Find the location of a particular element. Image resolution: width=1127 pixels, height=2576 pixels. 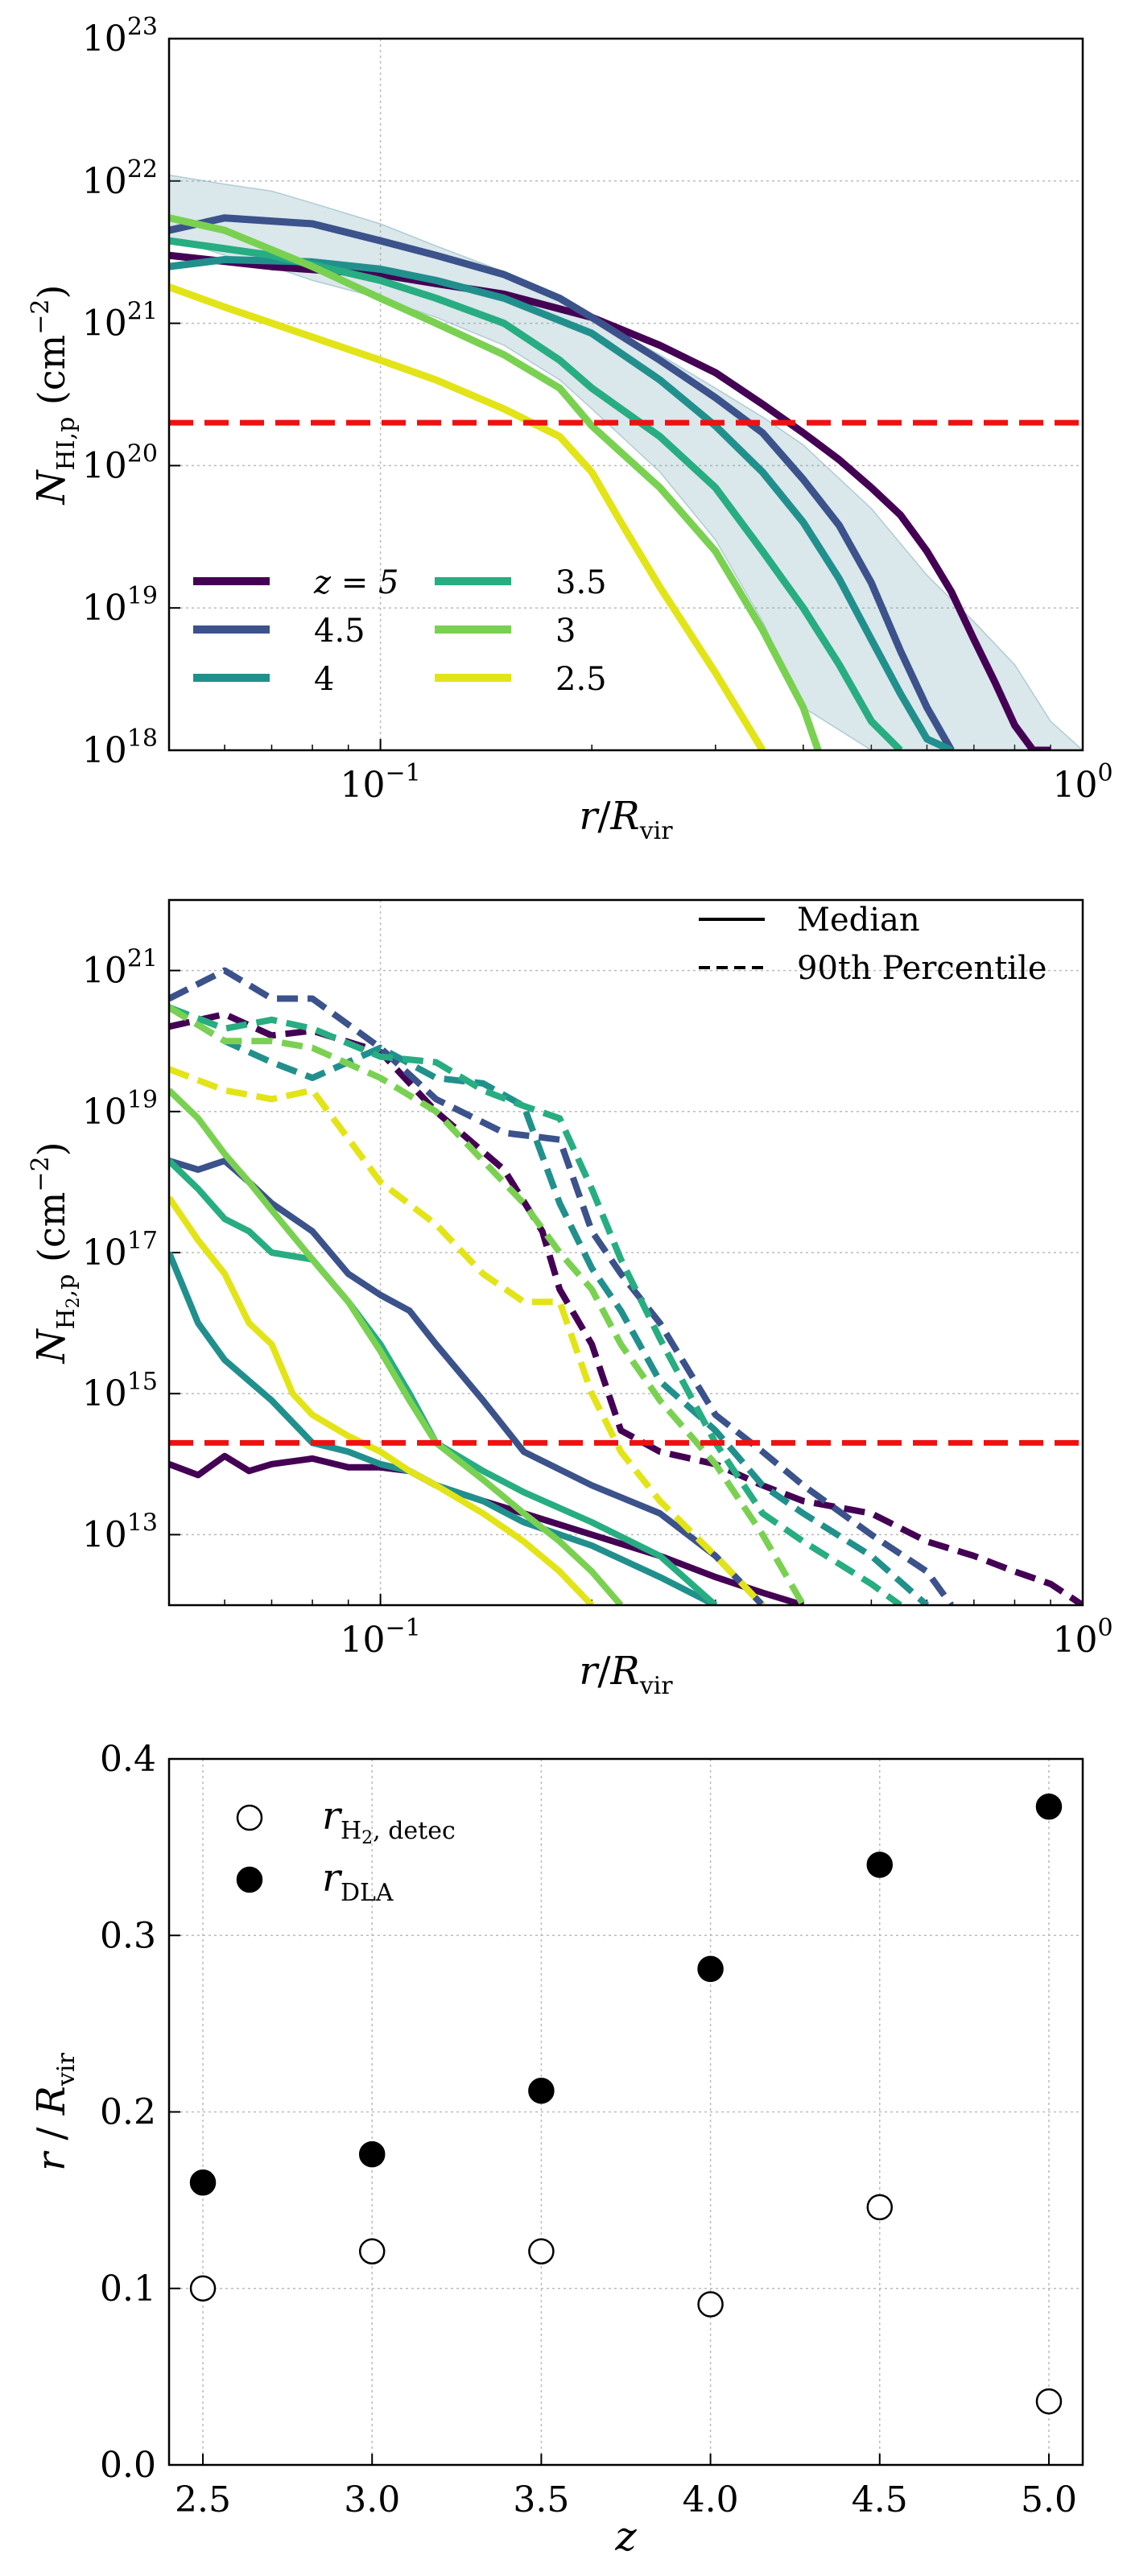

y-tick-label: 0.4 is located at coordinates (128, 1759).